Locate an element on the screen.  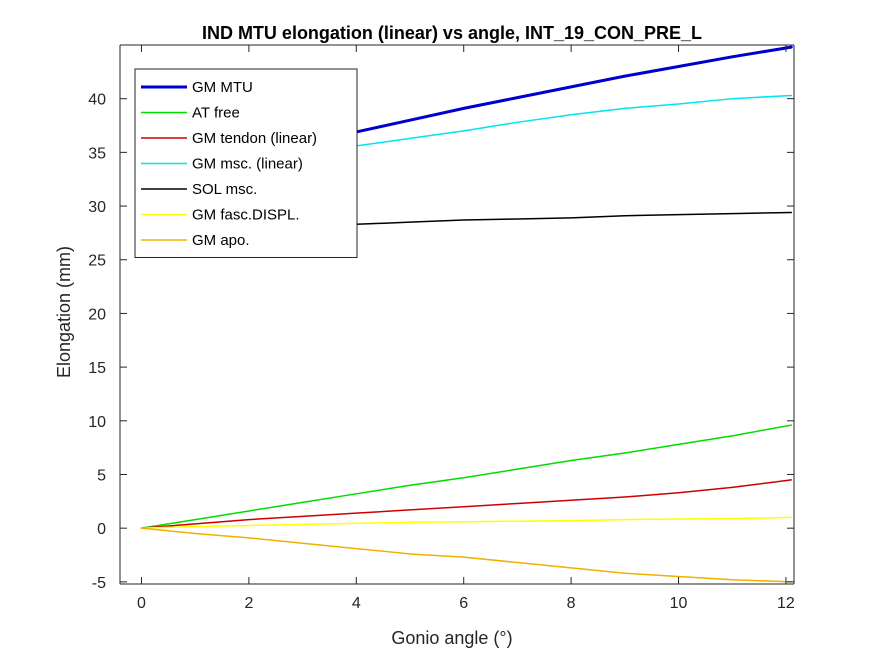
legend-entry-1: AT free is located at coordinates (216, 113).